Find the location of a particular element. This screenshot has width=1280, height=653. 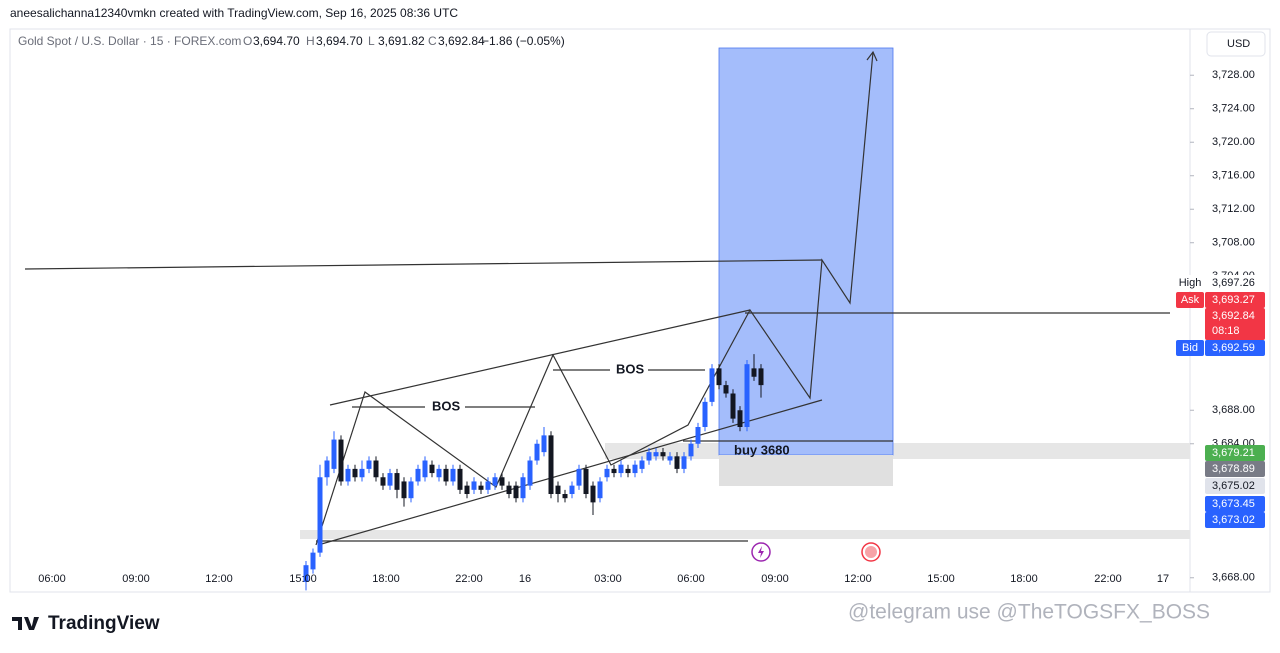

x-tick-label: 06:00 is located at coordinates (691, 579).